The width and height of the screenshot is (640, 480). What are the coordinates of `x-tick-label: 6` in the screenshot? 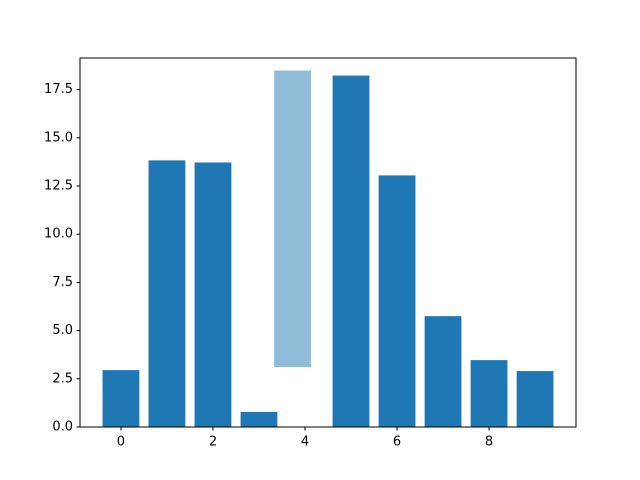 It's located at (397, 442).